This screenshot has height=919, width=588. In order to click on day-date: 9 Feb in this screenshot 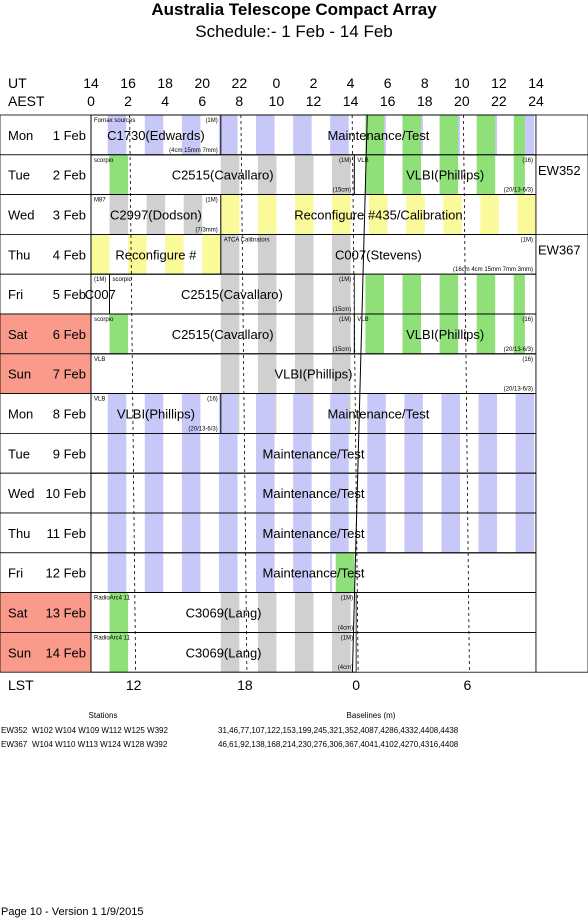, I will do `click(69, 453)`.